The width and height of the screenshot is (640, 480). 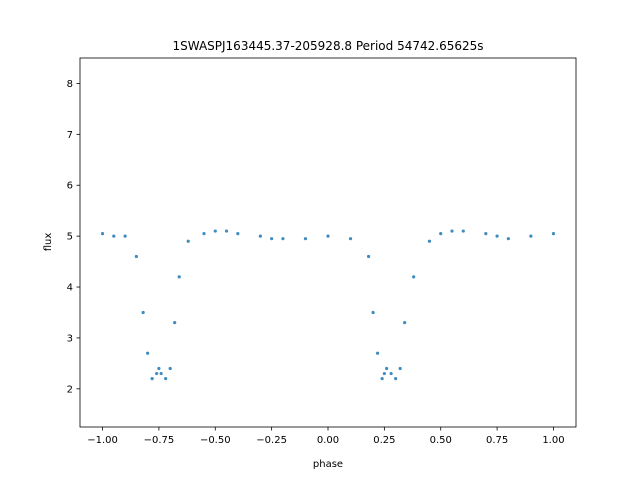 I want to click on y-tick-label: 5, so click(x=70, y=237).